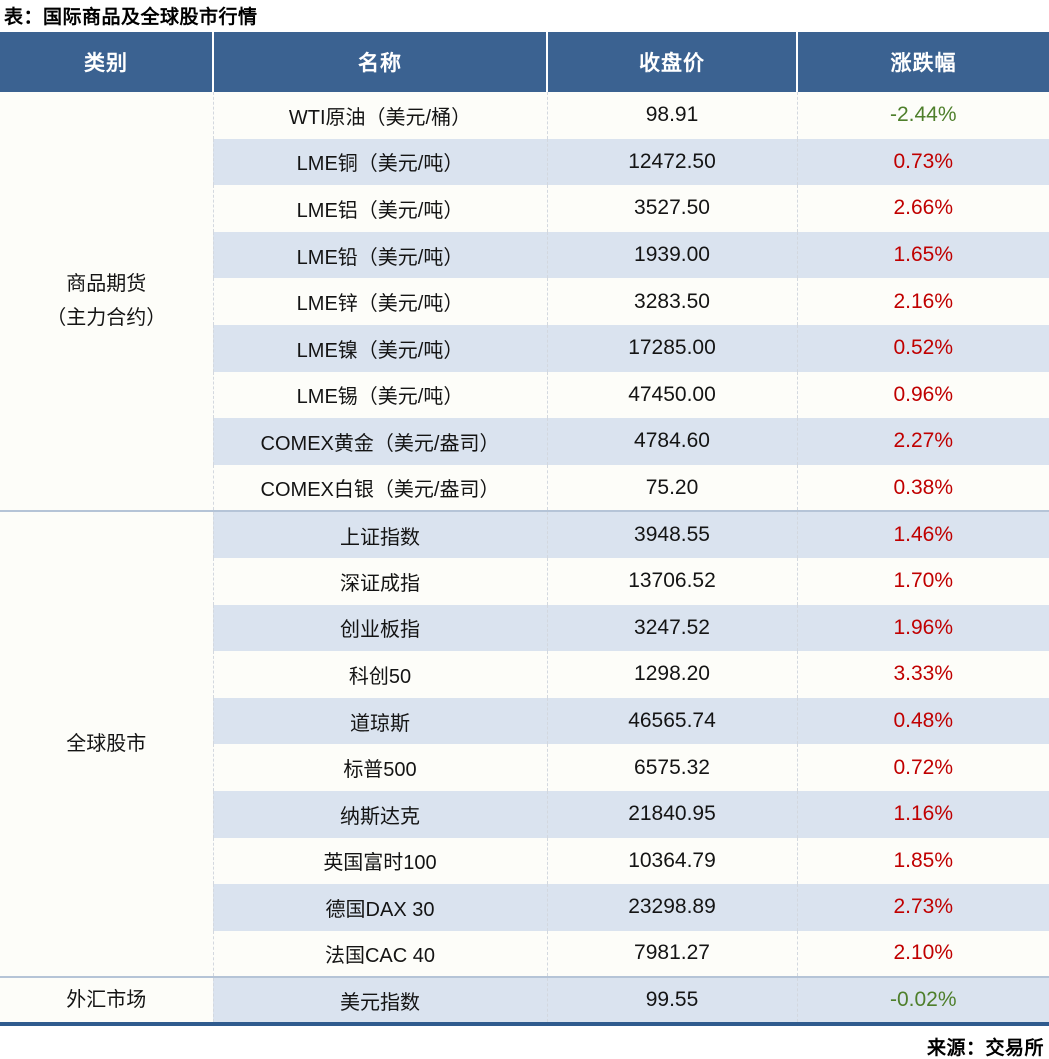 Image resolution: width=1049 pixels, height=1059 pixels. Describe the element at coordinates (922, 814) in the screenshot. I see `change-percent: 1.16%` at that location.